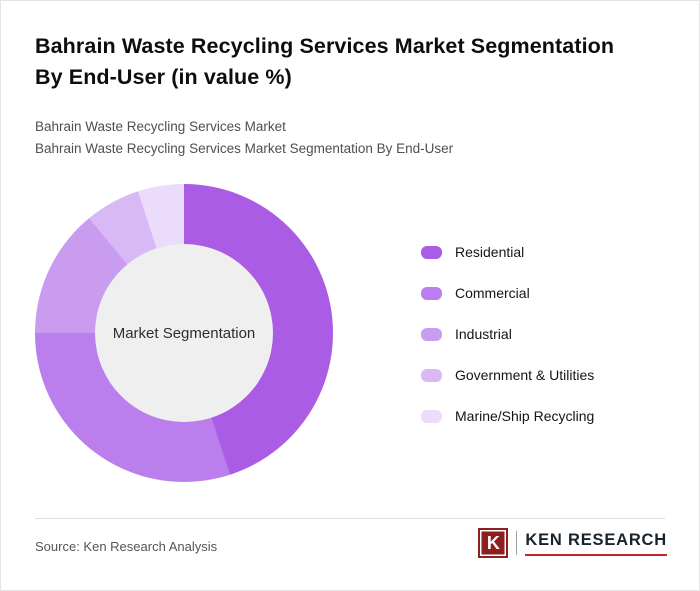 The height and width of the screenshot is (591, 700). What do you see at coordinates (126, 546) in the screenshot?
I see `source-text: Source: Ken Research Analysis` at bounding box center [126, 546].